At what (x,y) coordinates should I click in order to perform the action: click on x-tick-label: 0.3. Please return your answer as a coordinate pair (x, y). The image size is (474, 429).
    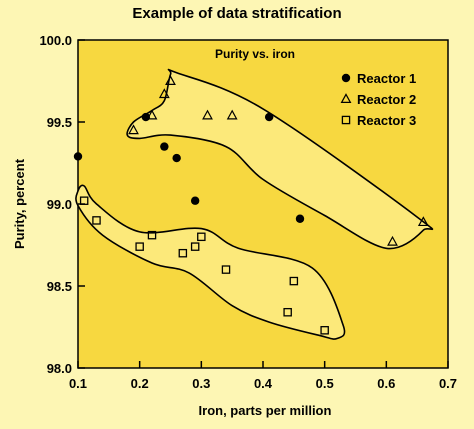
    Looking at the image, I should click on (201, 383).